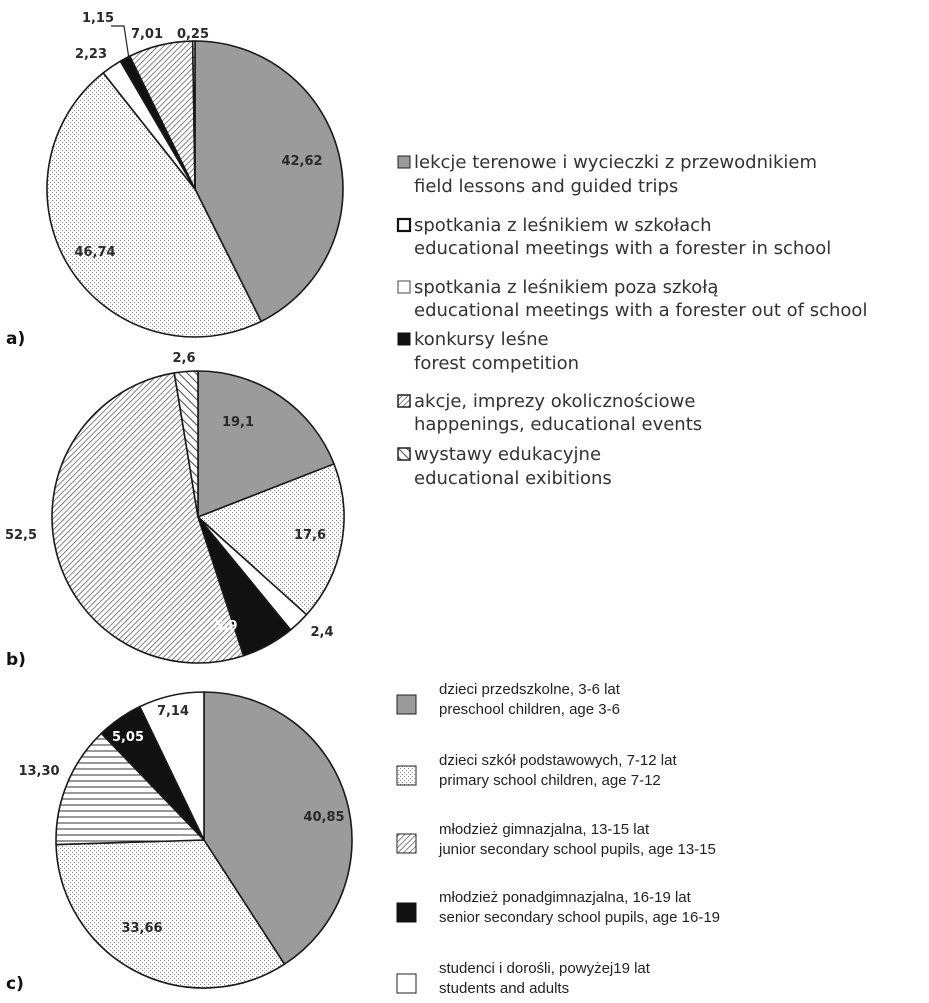 The width and height of the screenshot is (929, 1003). What do you see at coordinates (183, 358) in the screenshot?
I see `pie-1-data-label-5: 2,6` at bounding box center [183, 358].